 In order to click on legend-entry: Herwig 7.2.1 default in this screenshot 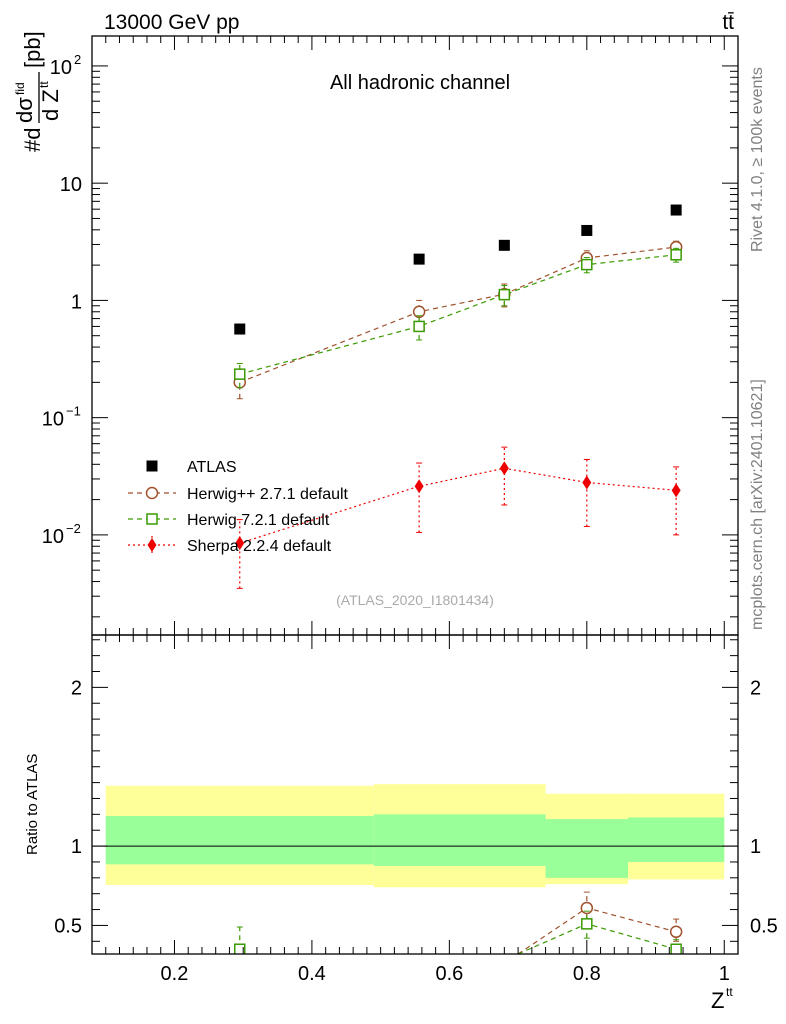, I will do `click(229, 520)`.